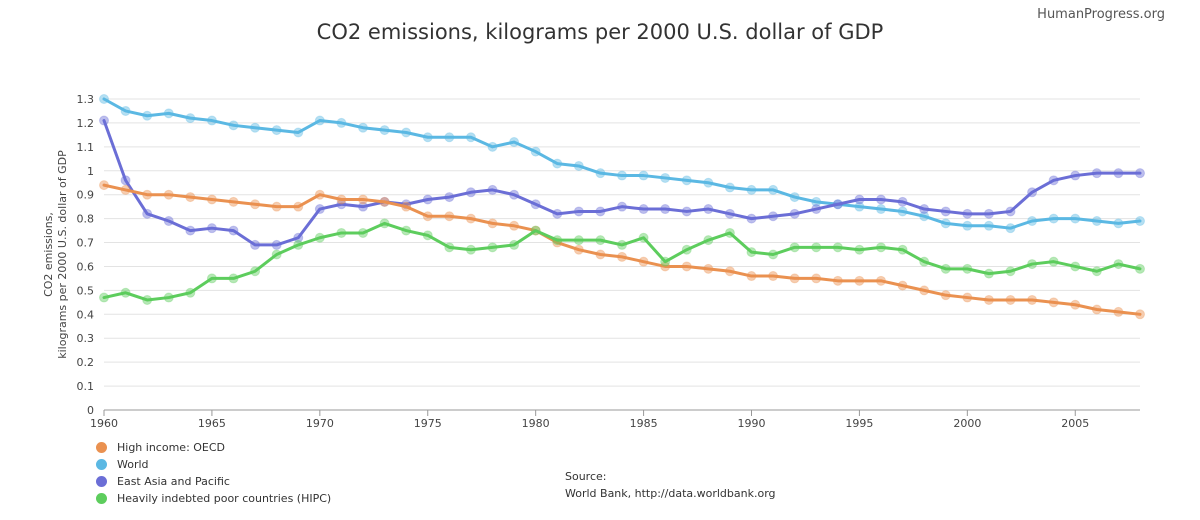 Image resolution: width=1200 pixels, height=520 pixels. What do you see at coordinates (213, 464) in the screenshot?
I see `legend-item: World` at bounding box center [213, 464].